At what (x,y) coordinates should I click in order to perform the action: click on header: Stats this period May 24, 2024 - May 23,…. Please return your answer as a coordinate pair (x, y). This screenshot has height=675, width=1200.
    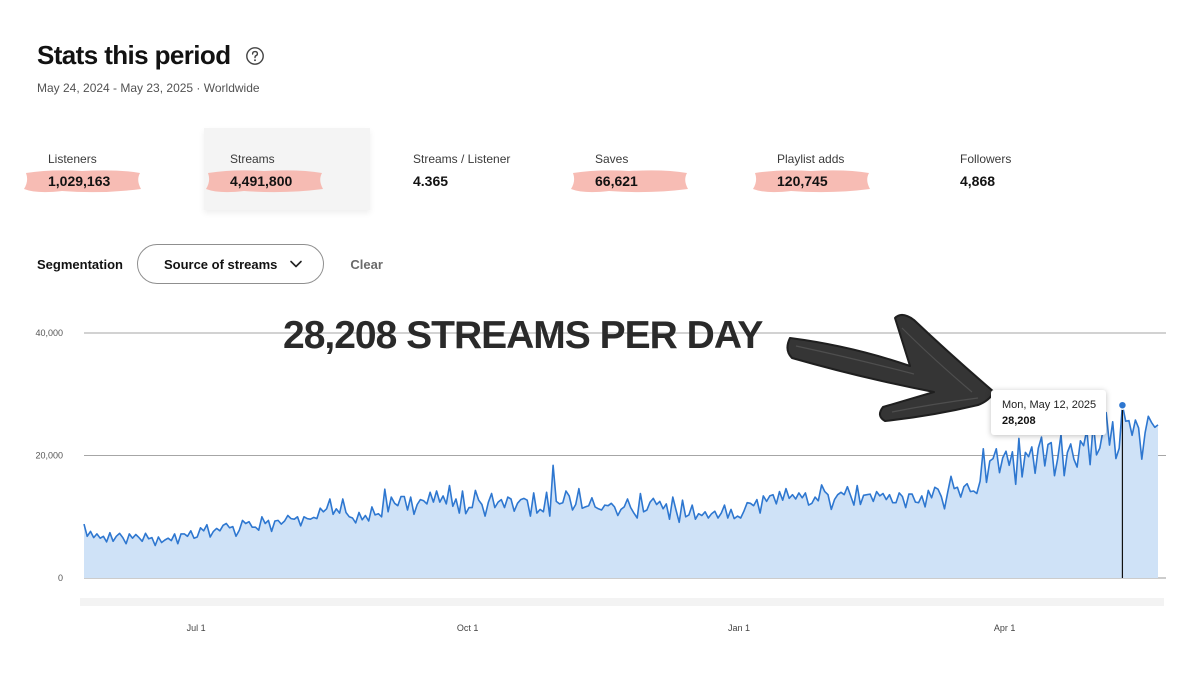
    Looking at the image, I should click on (151, 67).